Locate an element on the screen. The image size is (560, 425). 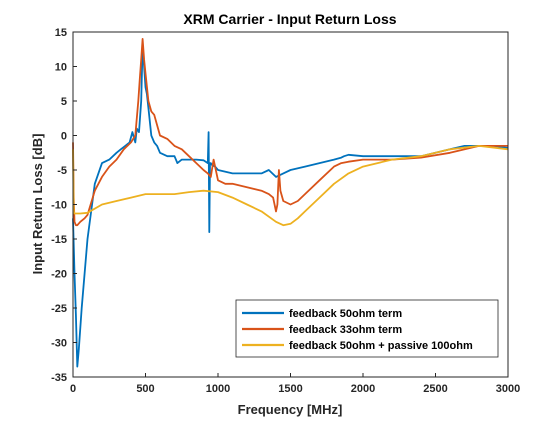
x-tick-label: 2500 is located at coordinates (435, 389).